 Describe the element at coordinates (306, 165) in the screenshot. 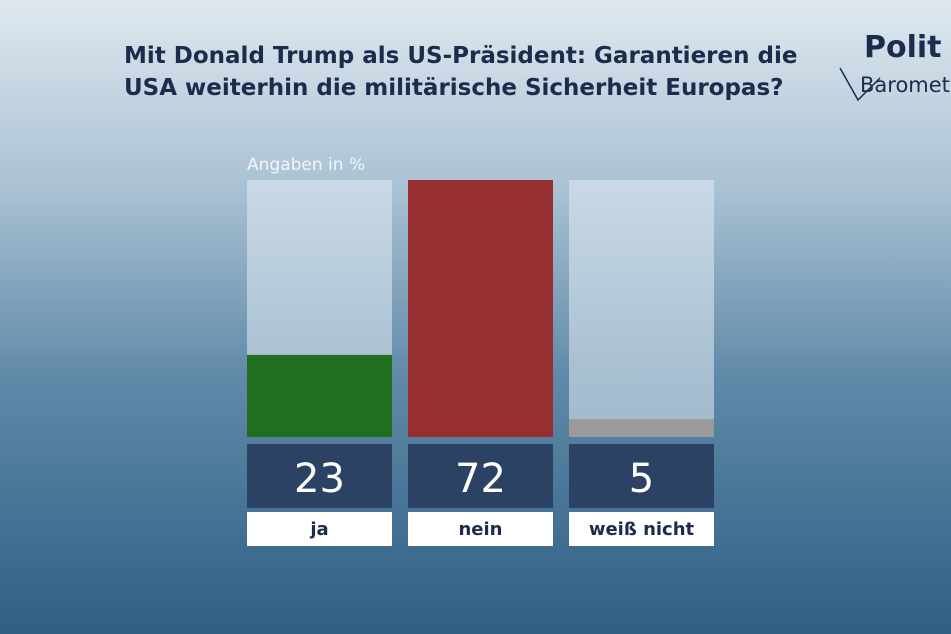

I see `subtitle: Angaben in %` at that location.